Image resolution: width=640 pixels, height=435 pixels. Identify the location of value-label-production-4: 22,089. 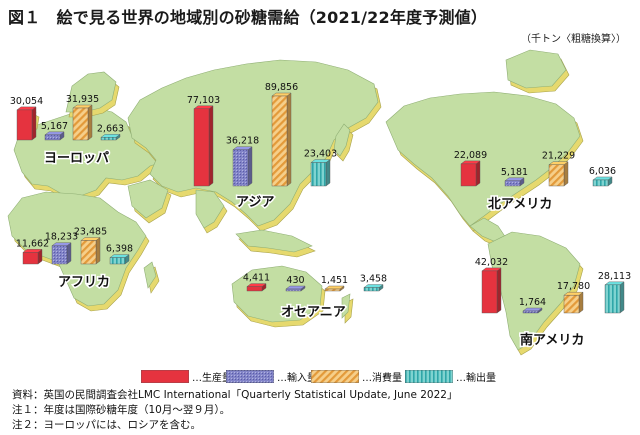
(470, 155).